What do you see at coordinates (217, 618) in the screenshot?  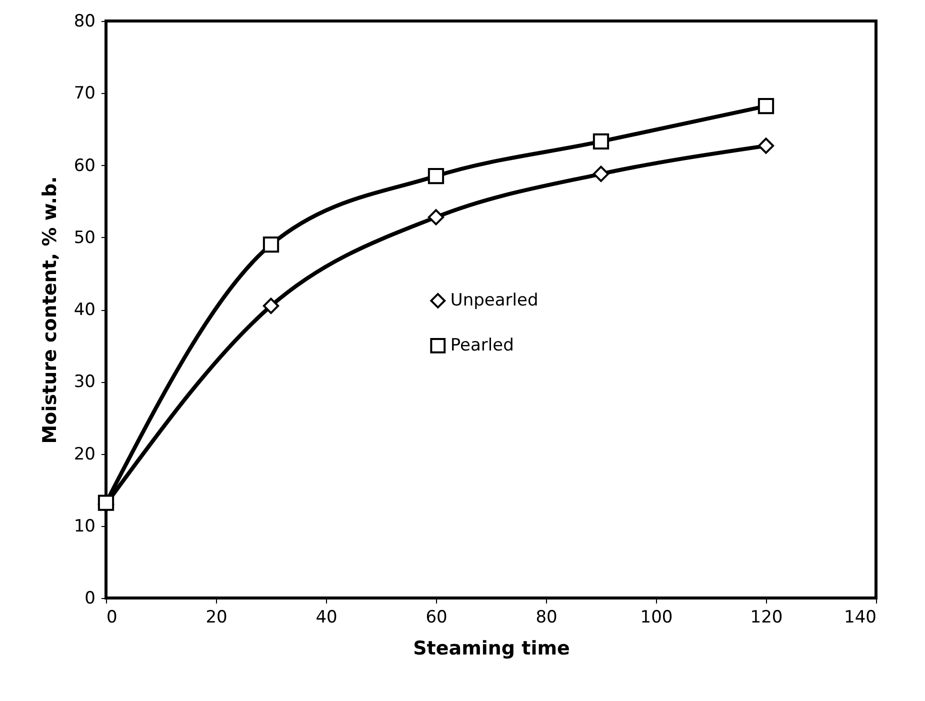 I see `x-tick-label: 20` at bounding box center [217, 618].